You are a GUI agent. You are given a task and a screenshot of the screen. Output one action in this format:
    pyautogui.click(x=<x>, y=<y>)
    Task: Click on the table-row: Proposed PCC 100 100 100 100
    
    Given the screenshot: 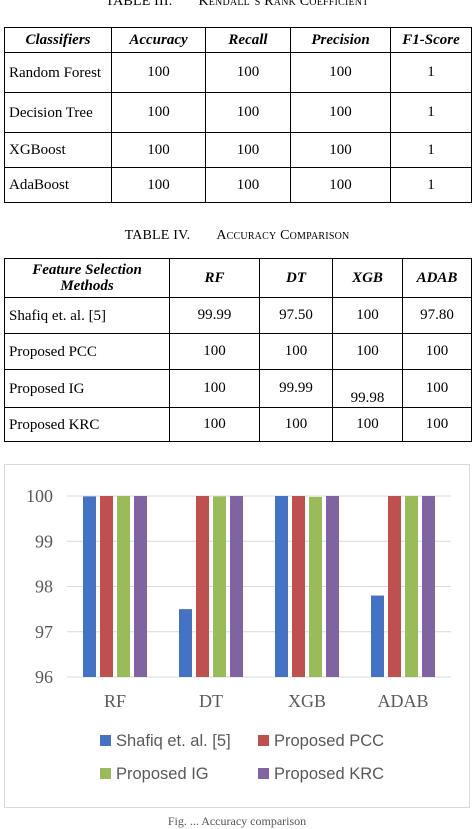 What is the action you would take?
    pyautogui.click(x=238, y=351)
    